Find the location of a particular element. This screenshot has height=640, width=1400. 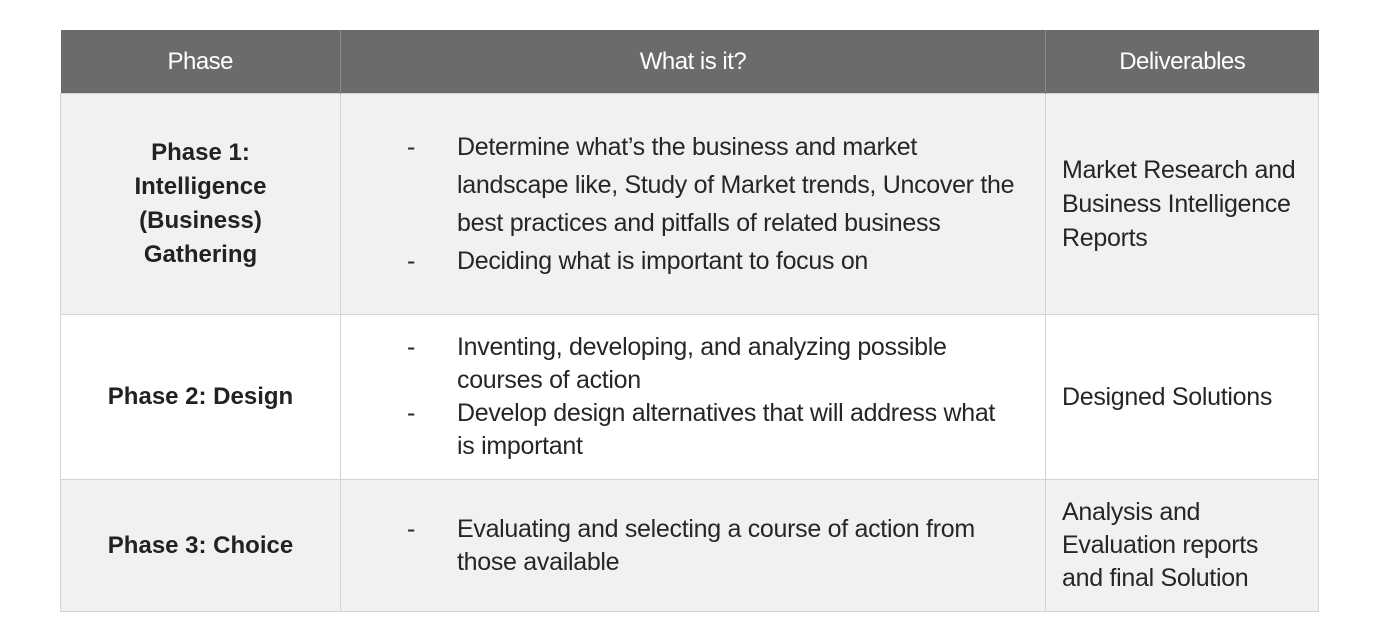

phase-cell: Phase 3: Choice is located at coordinates (200, 545).